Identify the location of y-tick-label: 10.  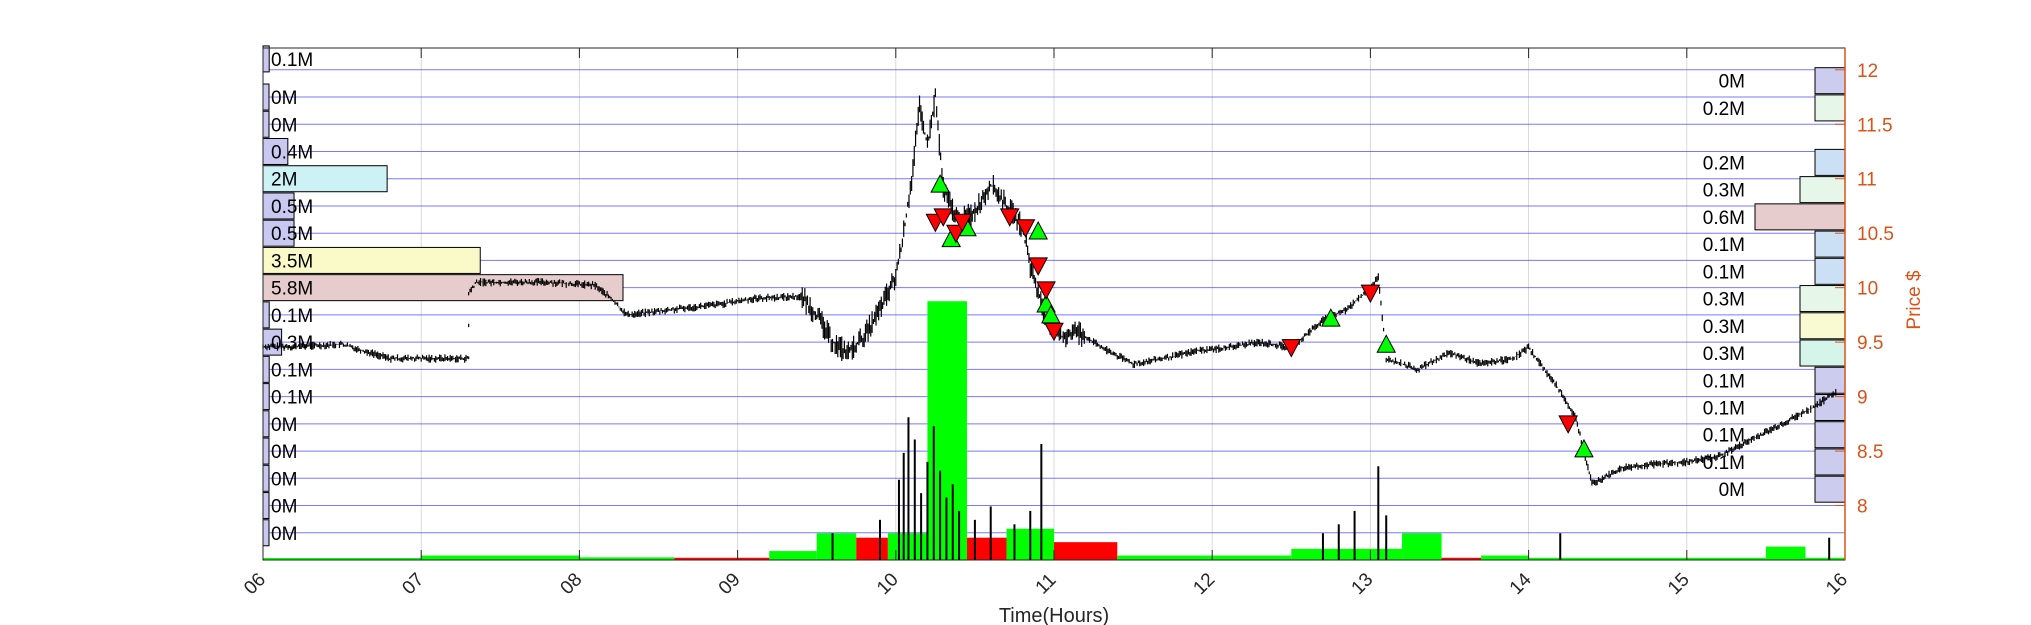
(1867, 289).